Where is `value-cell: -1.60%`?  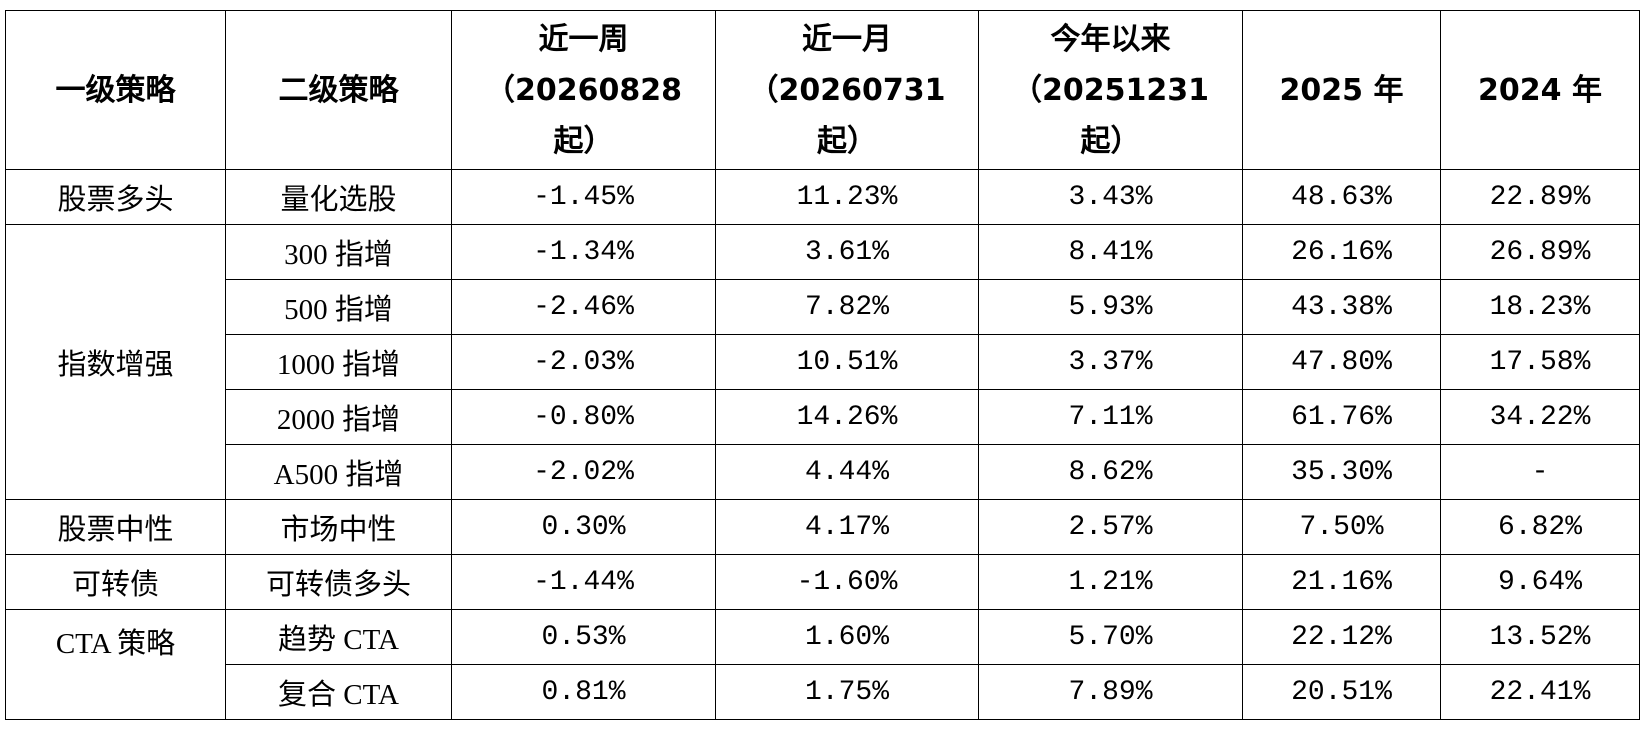
value-cell: -1.60% is located at coordinates (847, 582).